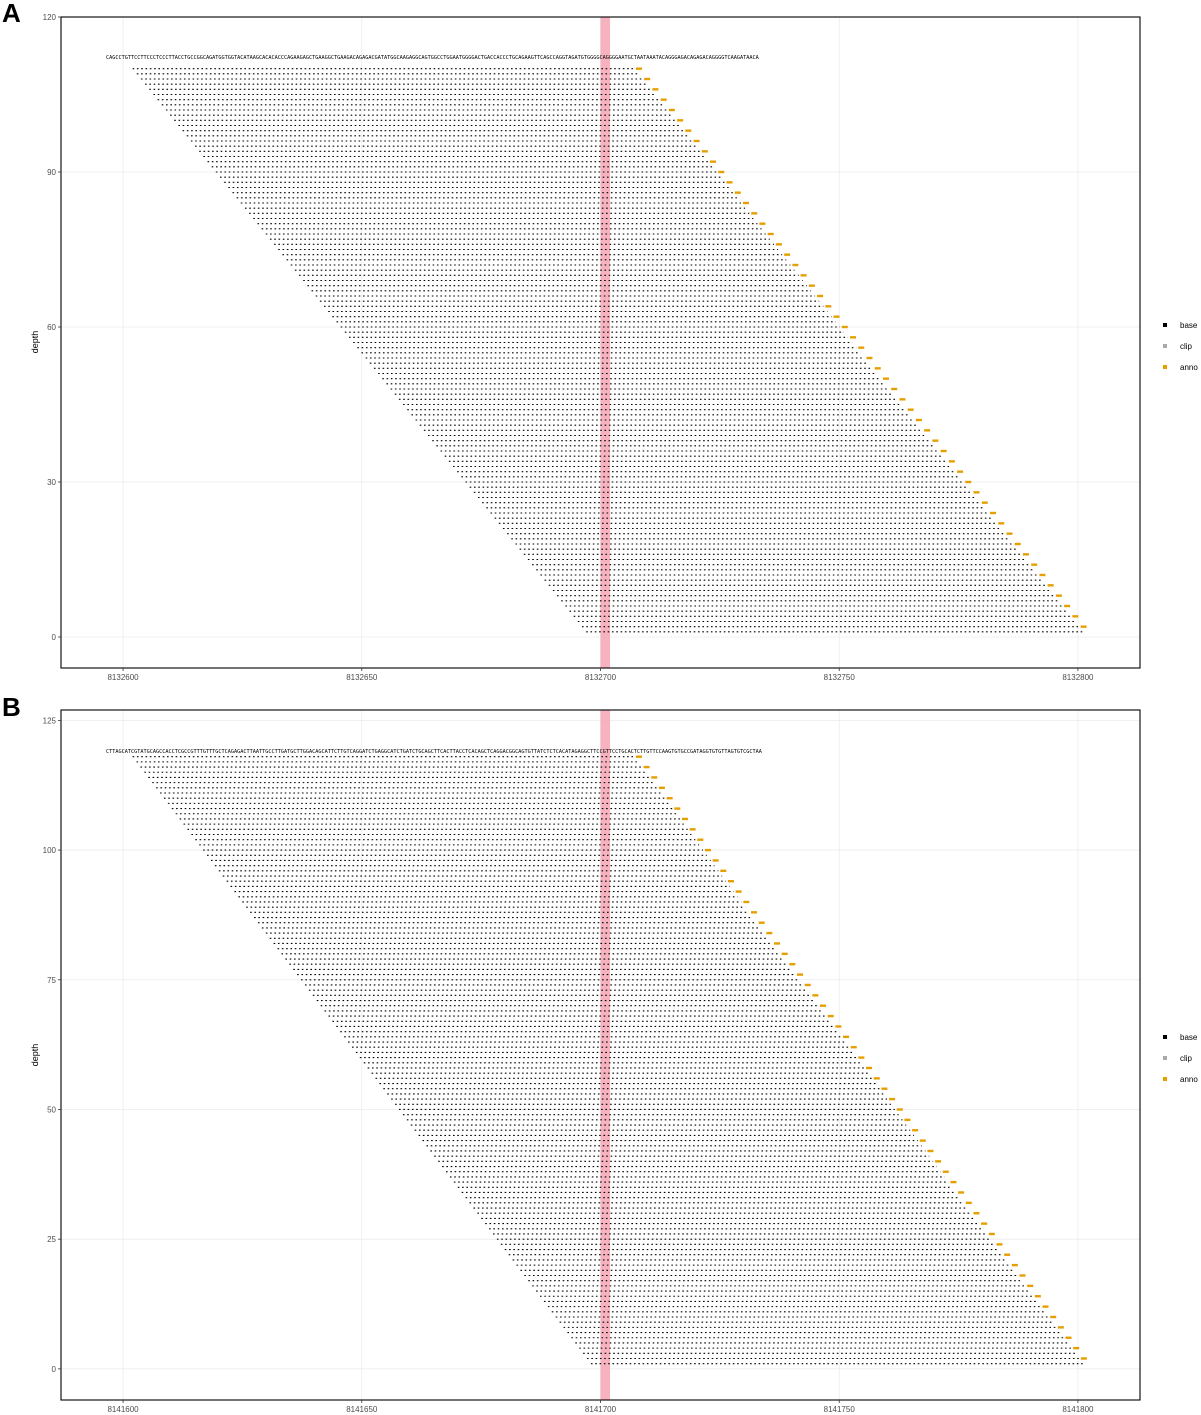  What do you see at coordinates (51, 1109) in the screenshot?
I see `y-tick-label: 50` at bounding box center [51, 1109].